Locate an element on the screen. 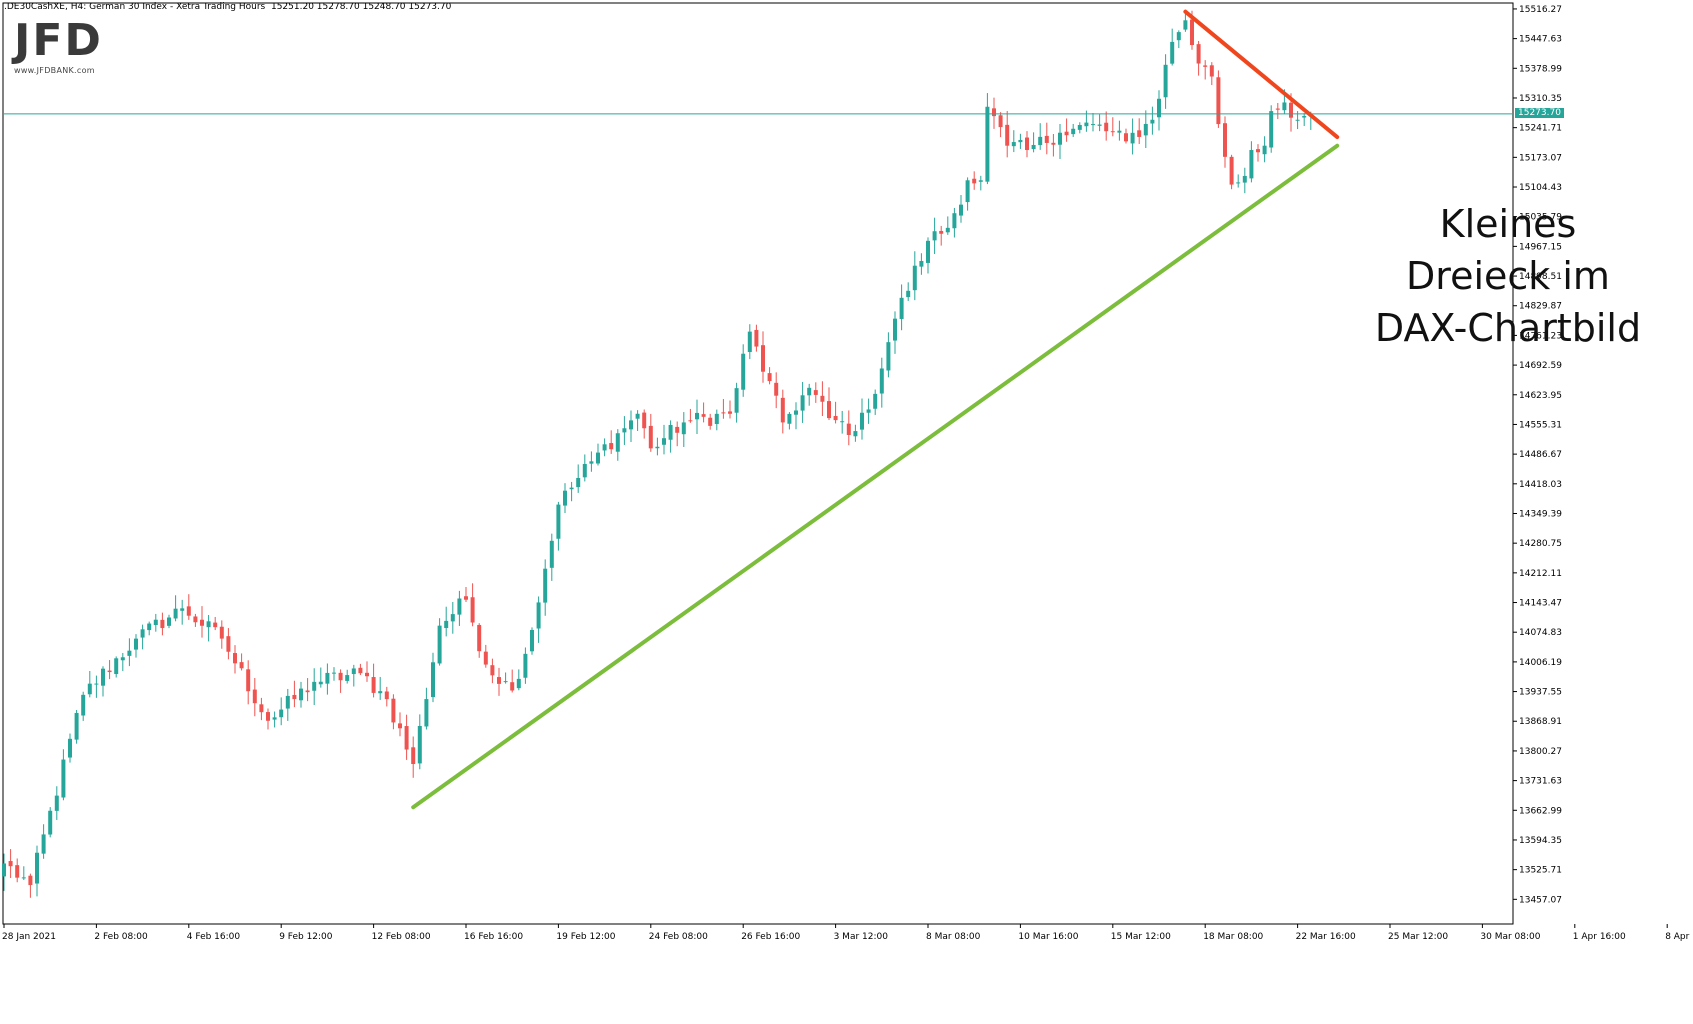  y-tick-label: 14829.87 is located at coordinates (1540, 307).